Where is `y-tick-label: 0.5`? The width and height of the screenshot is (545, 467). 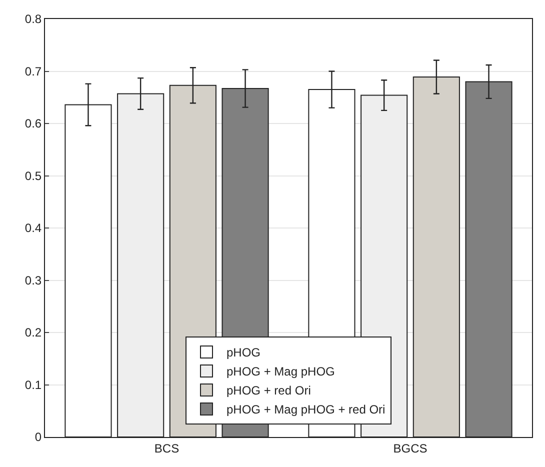 y-tick-label: 0.5 is located at coordinates (33, 175).